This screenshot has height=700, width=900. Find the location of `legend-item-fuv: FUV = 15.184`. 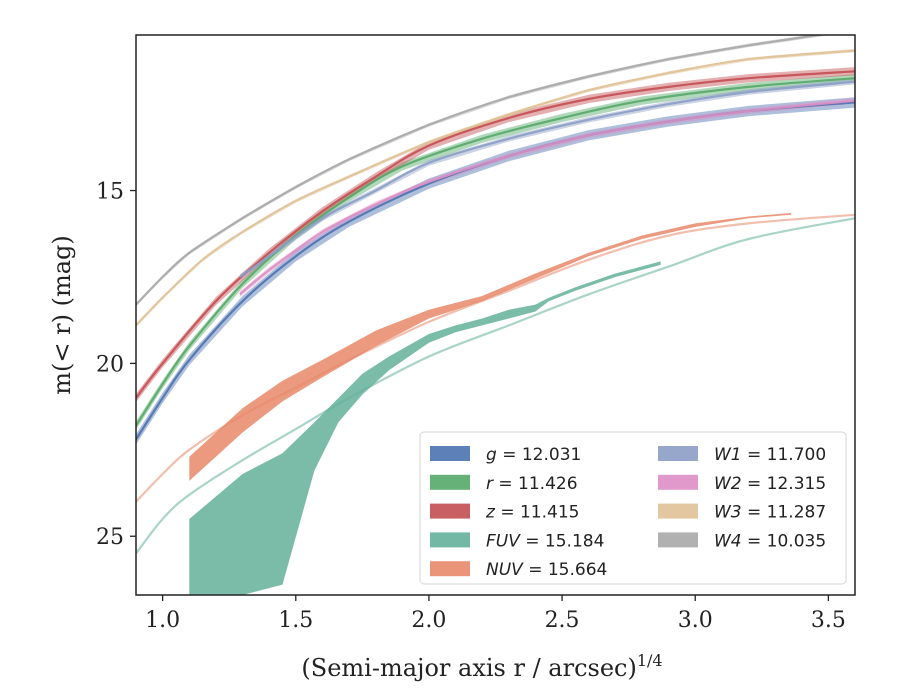

legend-item-fuv: FUV = 15.184 is located at coordinates (517, 541).